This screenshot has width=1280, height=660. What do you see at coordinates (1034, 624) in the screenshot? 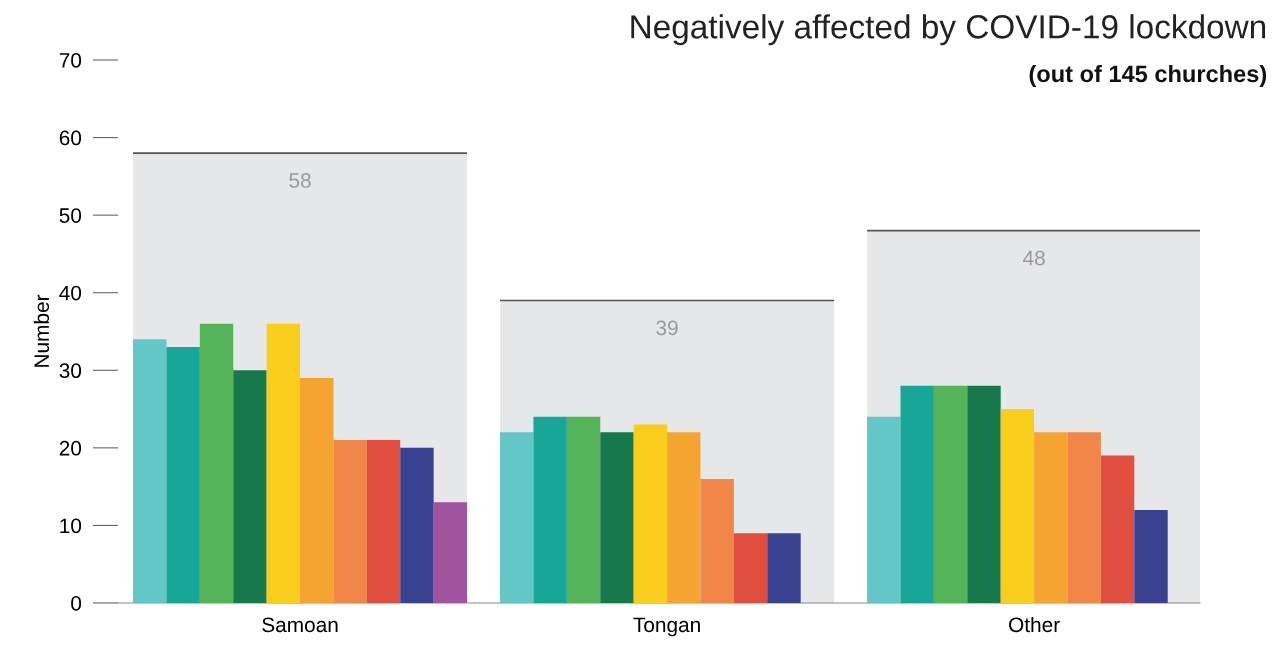
I see `x-tick-label: Other` at bounding box center [1034, 624].